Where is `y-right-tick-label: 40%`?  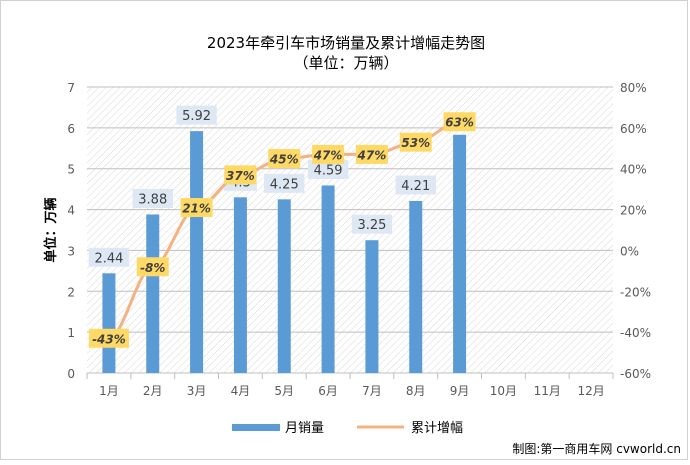 y-right-tick-label: 40% is located at coordinates (633, 170).